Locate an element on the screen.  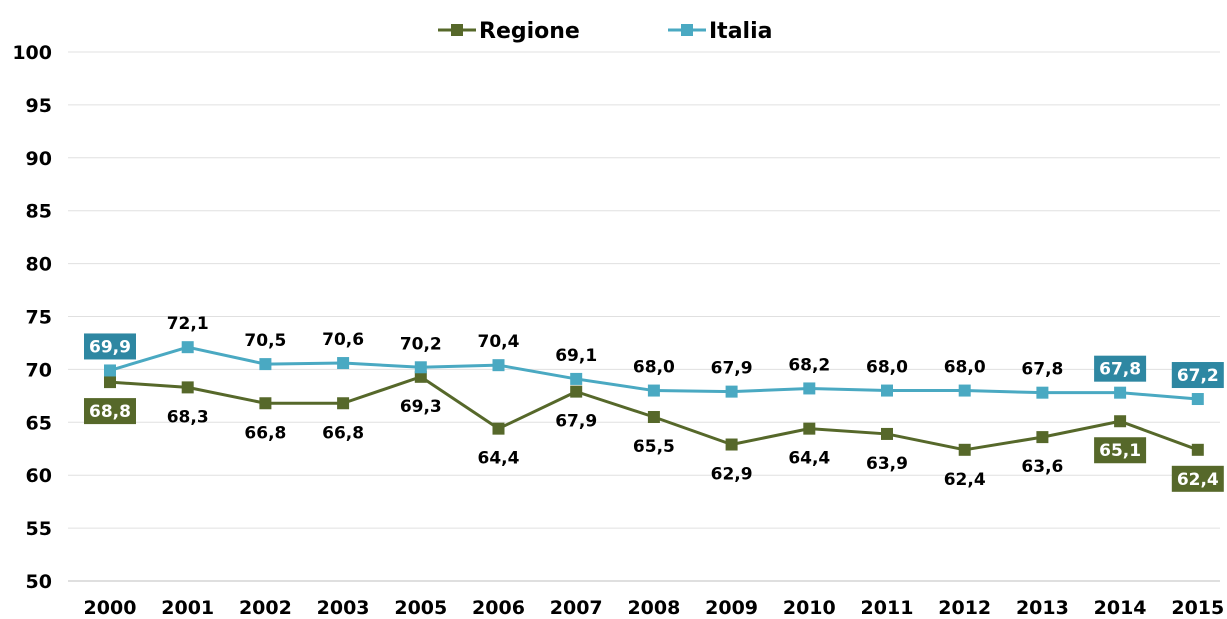
y-tick-label: 100 is located at coordinates (32, 53).